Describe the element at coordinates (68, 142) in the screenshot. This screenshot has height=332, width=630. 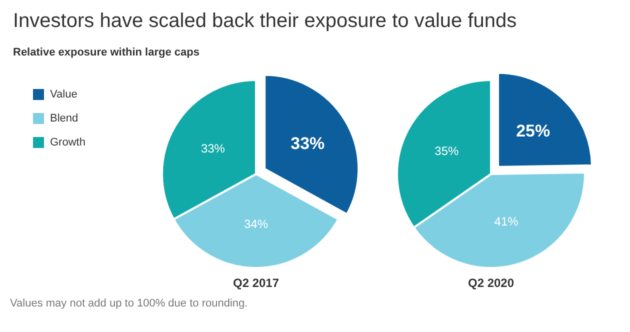
I see `legend-label: Growth` at that location.